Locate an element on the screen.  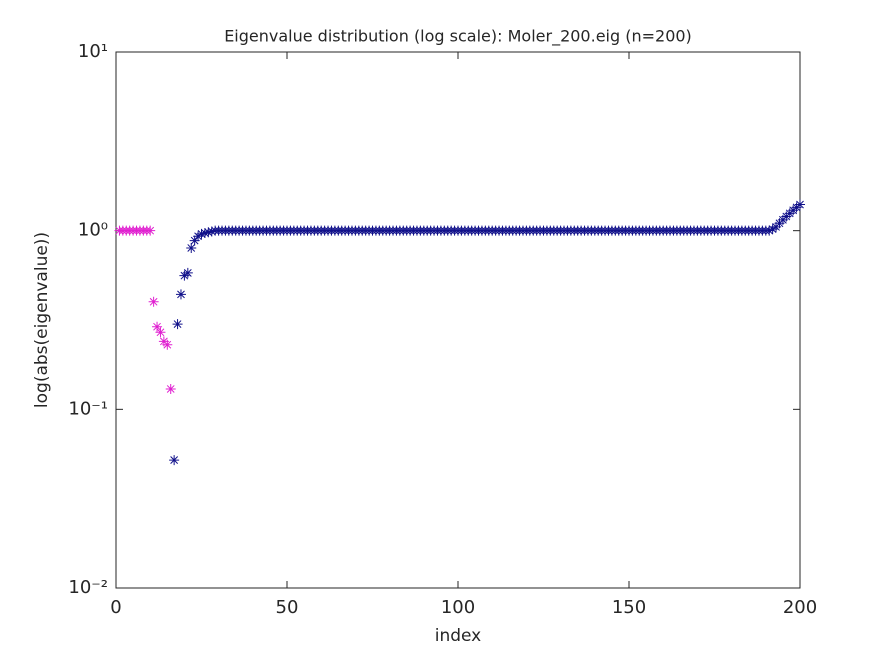
y-tick-label: 10¹ is located at coordinates (93, 51).